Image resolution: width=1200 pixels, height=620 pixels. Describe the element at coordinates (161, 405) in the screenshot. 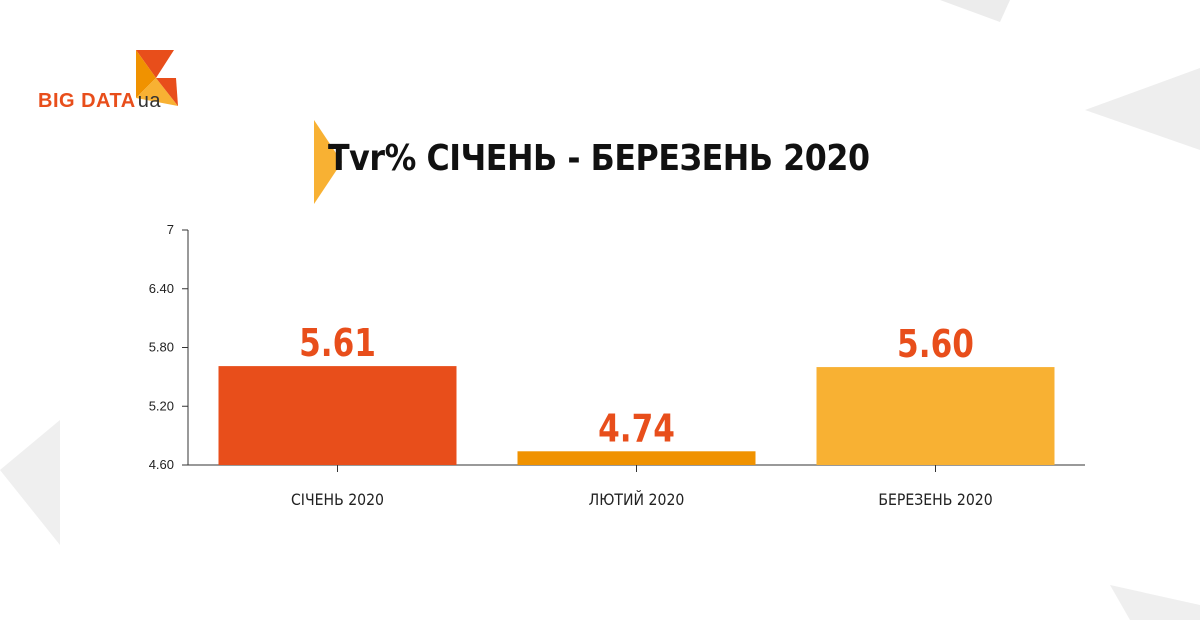

I see `y-tick-label: 5.20` at that location.